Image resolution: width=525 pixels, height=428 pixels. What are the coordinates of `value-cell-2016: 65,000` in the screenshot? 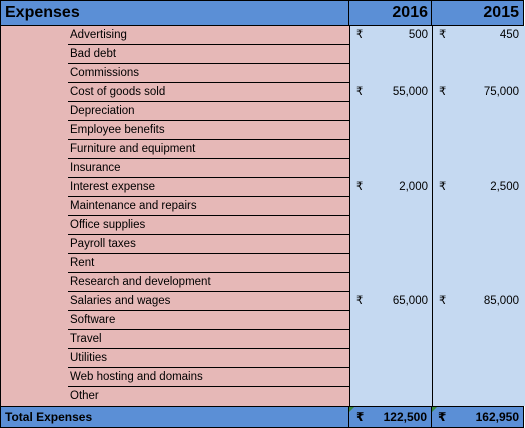 It's located at (410, 301).